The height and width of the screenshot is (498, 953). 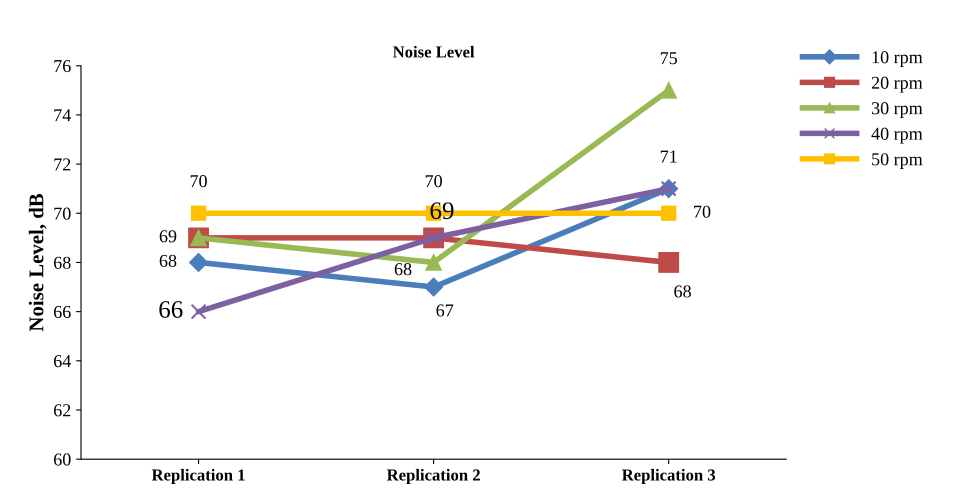 What do you see at coordinates (62, 164) in the screenshot?
I see `y-tick-label: 72` at bounding box center [62, 164].